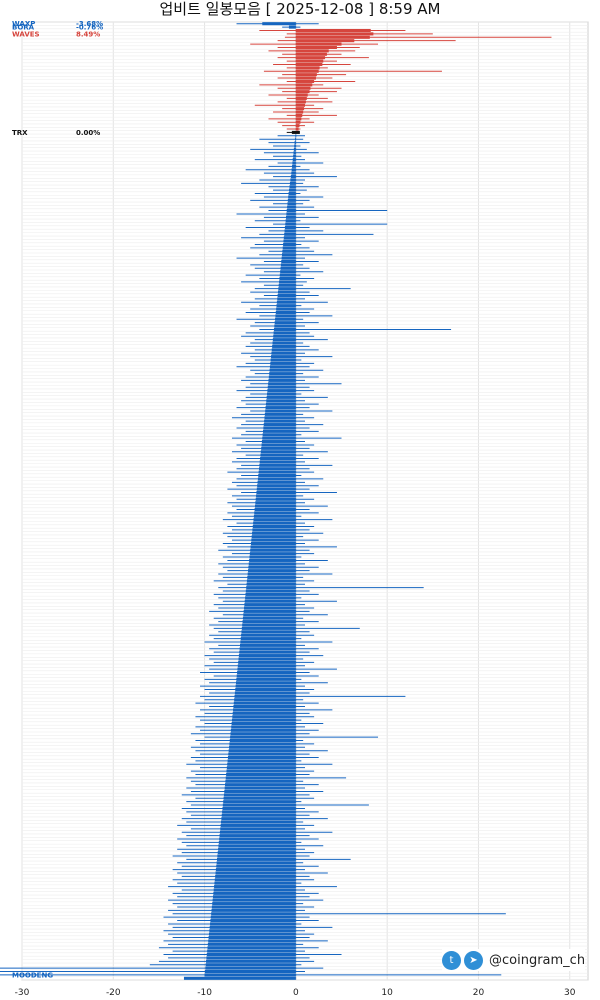 The image size is (600, 1000). Describe the element at coordinates (113, 993) in the screenshot. I see `x-tick-label: -20` at that location.